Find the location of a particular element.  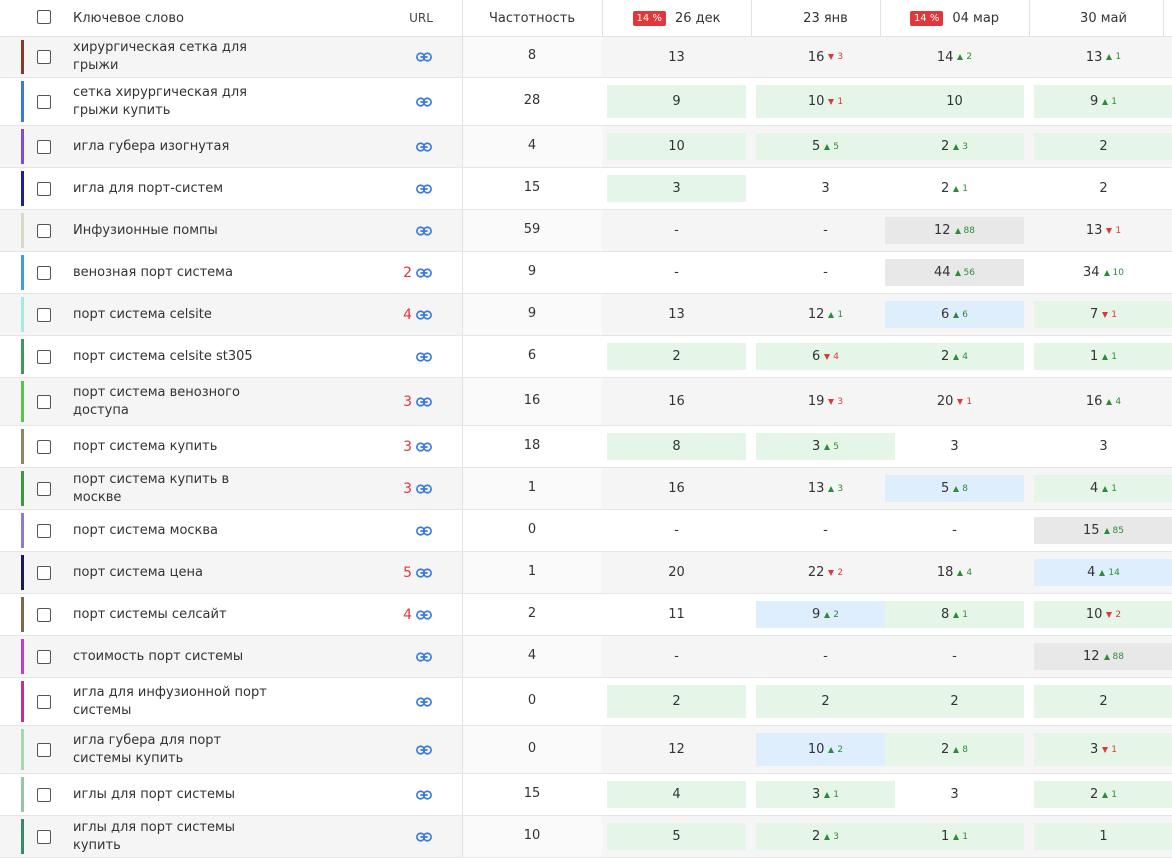

position-cell: 10 2 is located at coordinates (1103, 614).